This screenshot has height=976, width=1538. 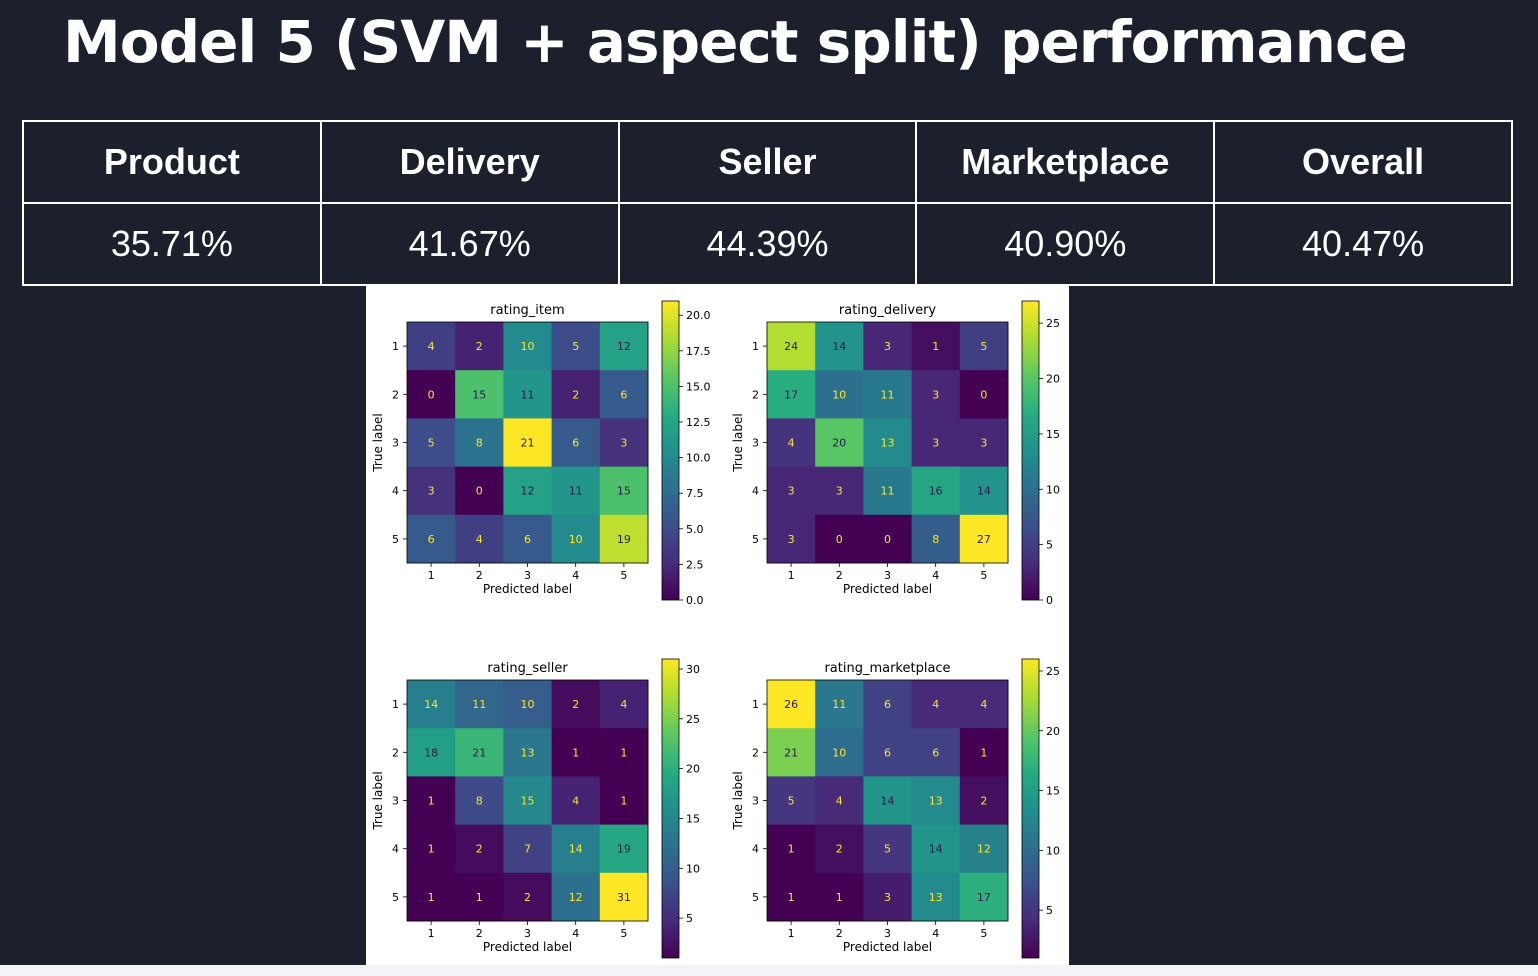 I want to click on colorbar-tick-label: 25, so click(x=1053, y=671).